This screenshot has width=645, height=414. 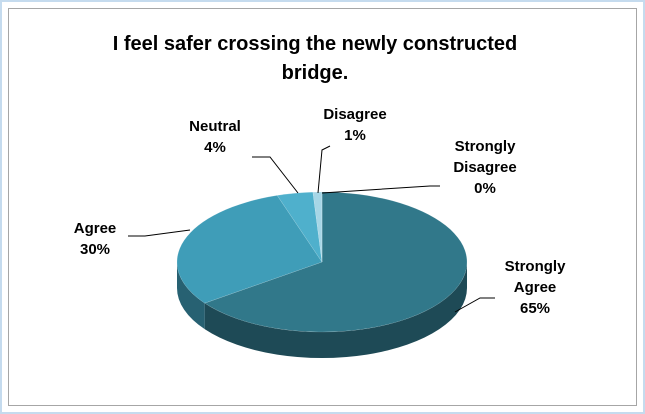 I want to click on category-label: Strongly Disagree, so click(x=485, y=157).